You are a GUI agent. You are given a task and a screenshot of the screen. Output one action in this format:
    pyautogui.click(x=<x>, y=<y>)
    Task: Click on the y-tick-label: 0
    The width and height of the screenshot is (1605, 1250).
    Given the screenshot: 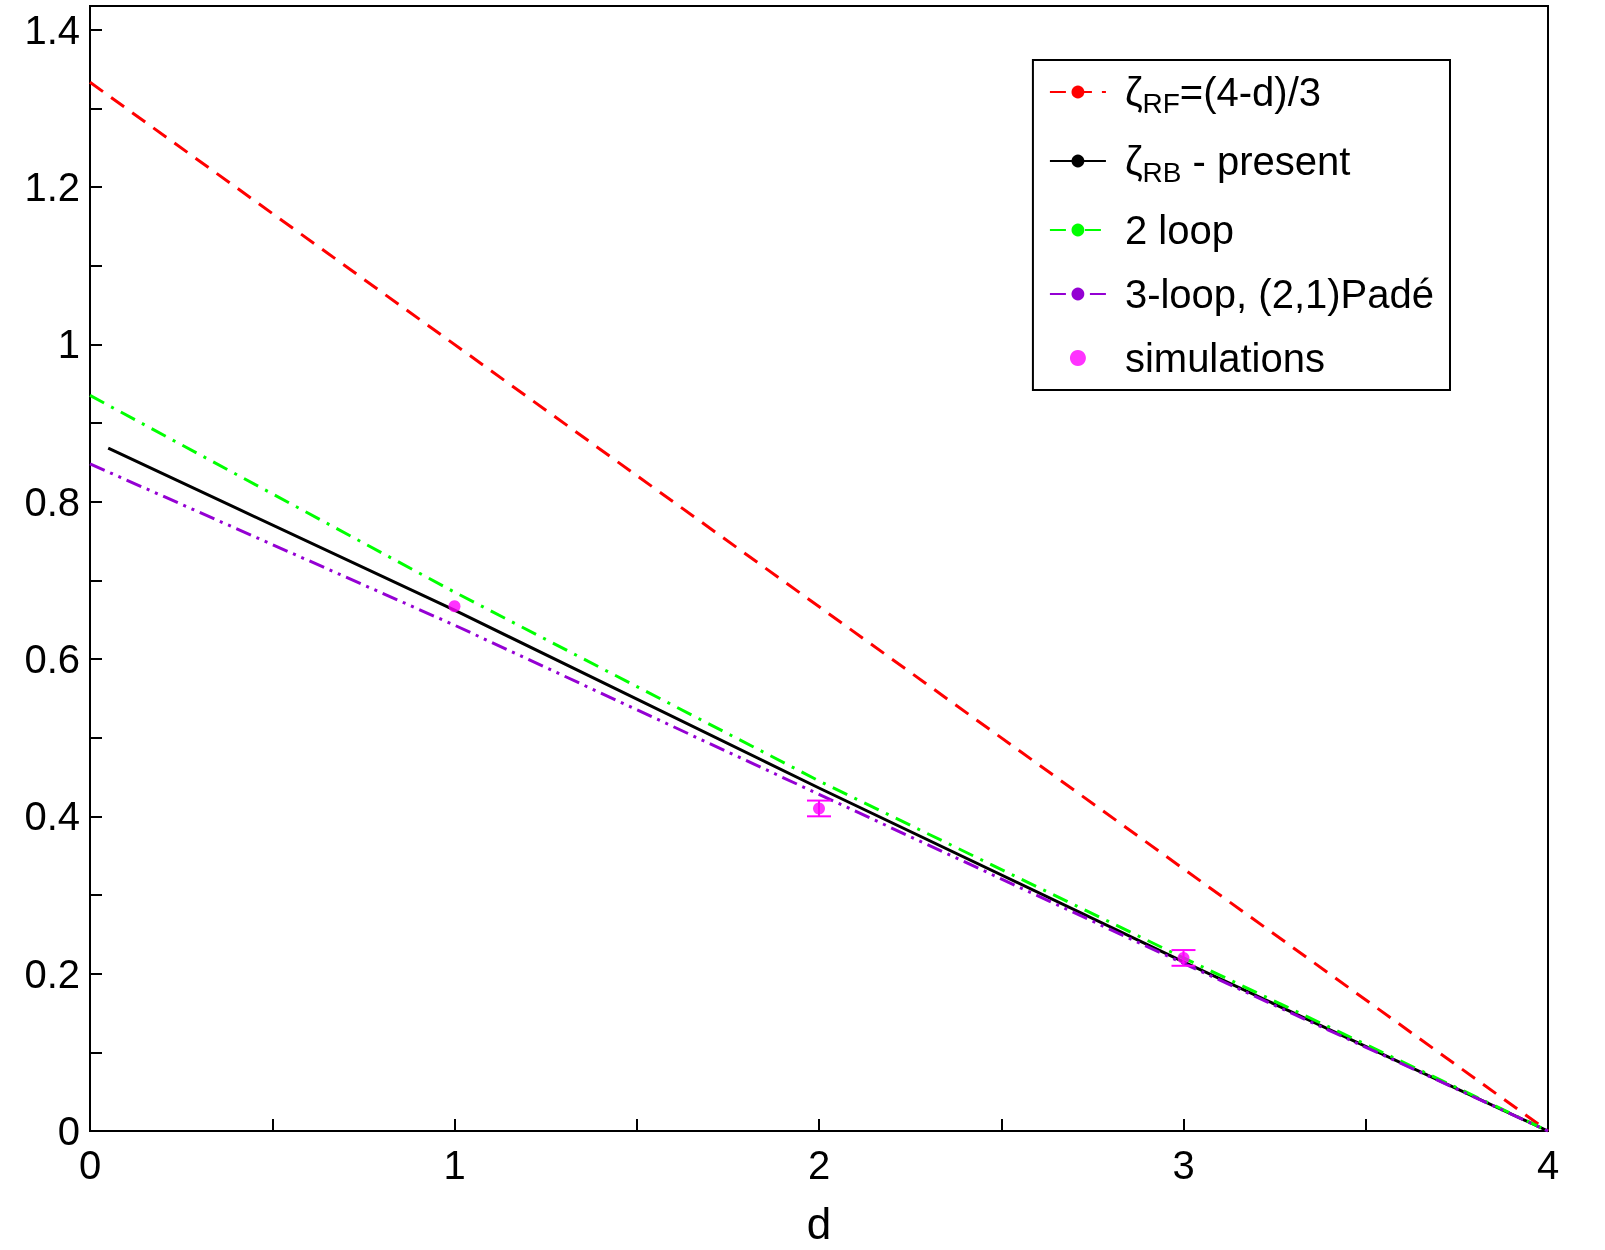 What is the action you would take?
    pyautogui.click(x=68, y=1131)
    